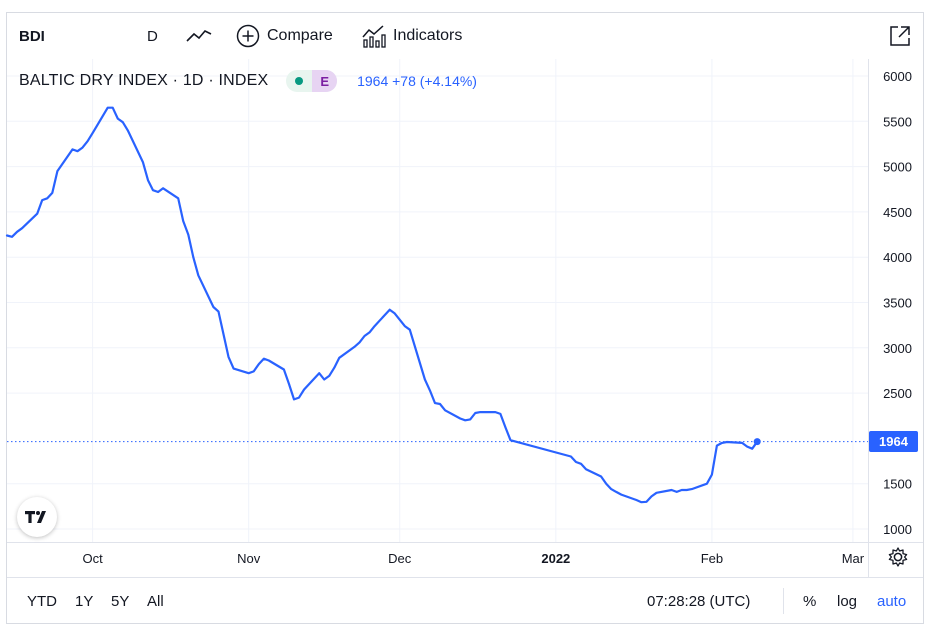 The width and height of the screenshot is (945, 630). I want to click on x-tick-label: Dec, so click(400, 558).